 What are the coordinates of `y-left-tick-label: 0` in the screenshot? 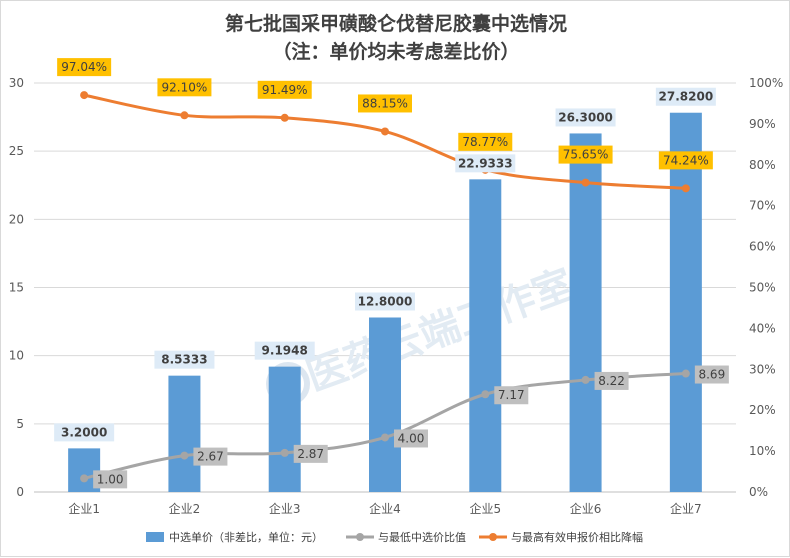 It's located at (20, 492).